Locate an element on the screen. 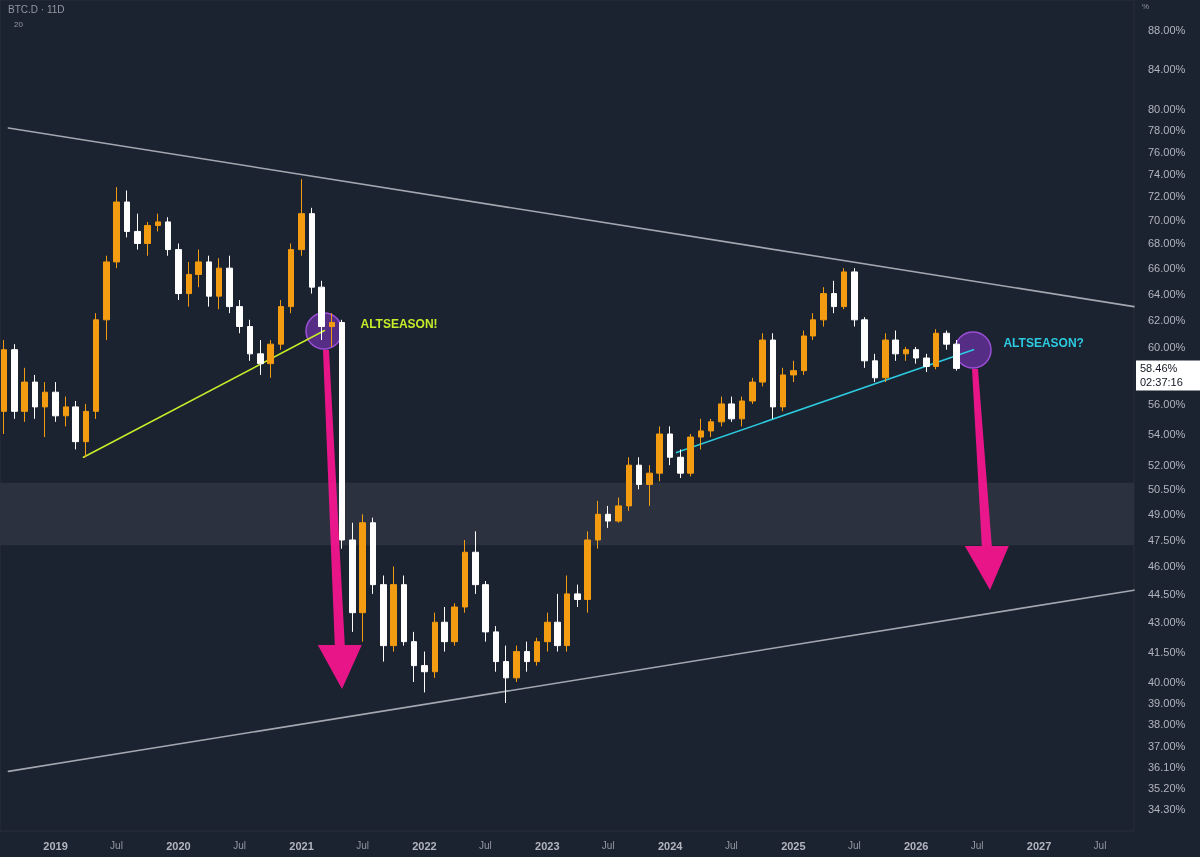  chart-title: BTC.D · 11D is located at coordinates (36, 9).